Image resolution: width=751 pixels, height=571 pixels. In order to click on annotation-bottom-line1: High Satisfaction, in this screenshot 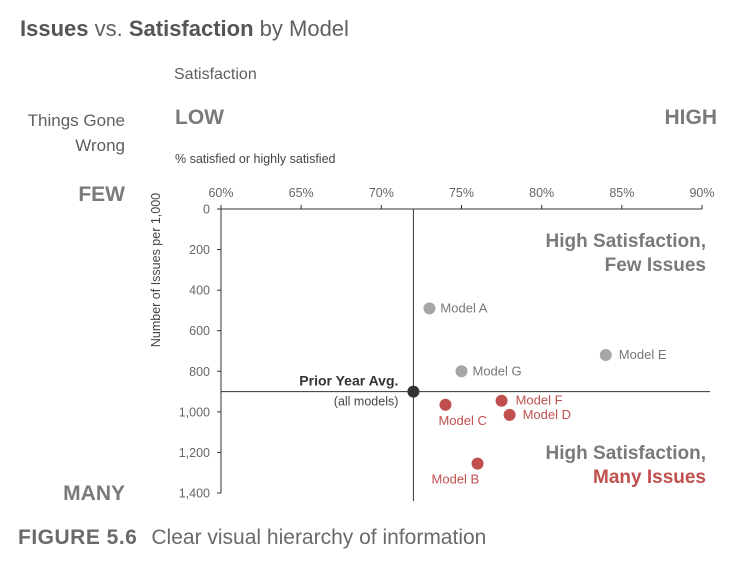, I will do `click(626, 453)`.